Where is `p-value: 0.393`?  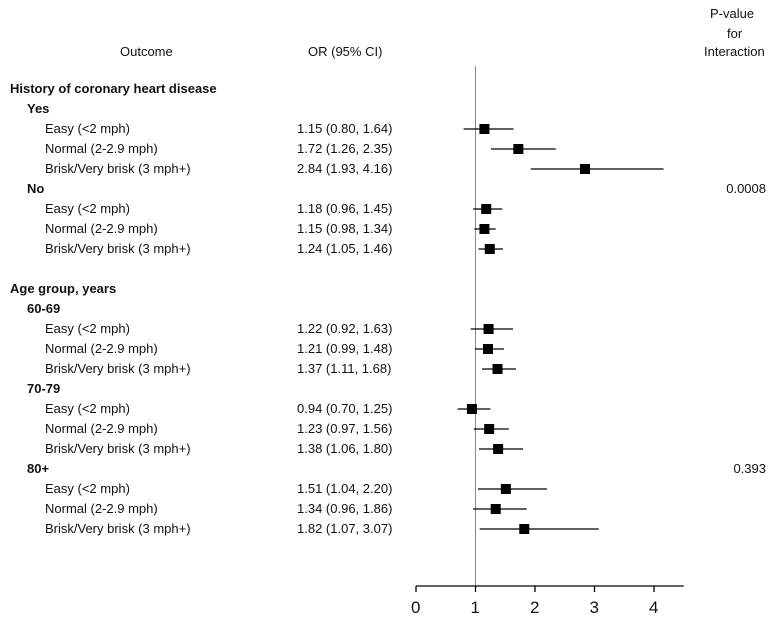 p-value: 0.393 is located at coordinates (749, 468).